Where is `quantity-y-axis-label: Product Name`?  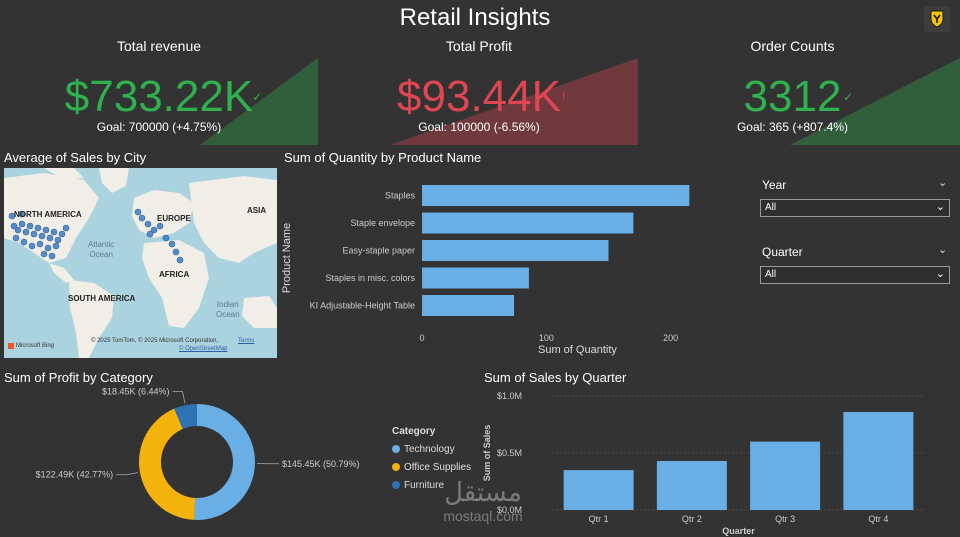
quantity-y-axis-label: Product Name is located at coordinates (289, 258).